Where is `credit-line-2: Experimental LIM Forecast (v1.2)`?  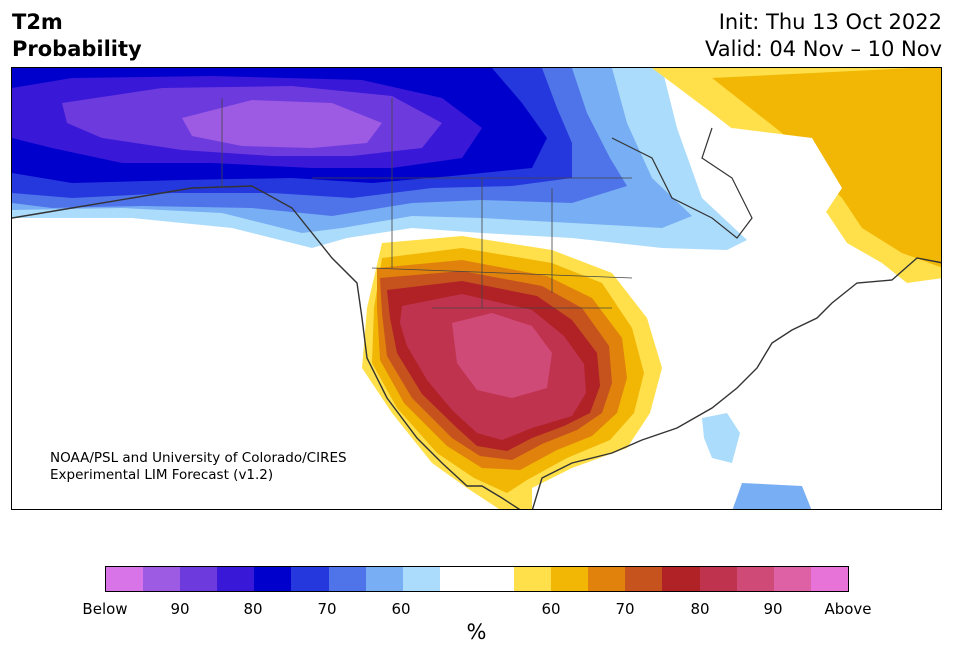
credit-line-2: Experimental LIM Forecast (v1.2) is located at coordinates (162, 475).